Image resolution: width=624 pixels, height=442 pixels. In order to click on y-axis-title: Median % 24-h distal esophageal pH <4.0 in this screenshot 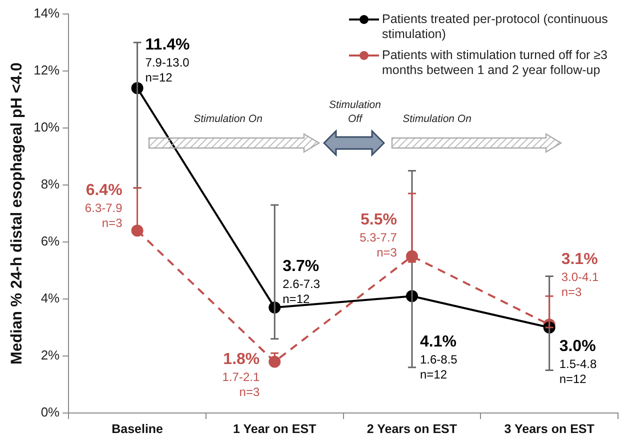, I will do `click(17, 213)`.